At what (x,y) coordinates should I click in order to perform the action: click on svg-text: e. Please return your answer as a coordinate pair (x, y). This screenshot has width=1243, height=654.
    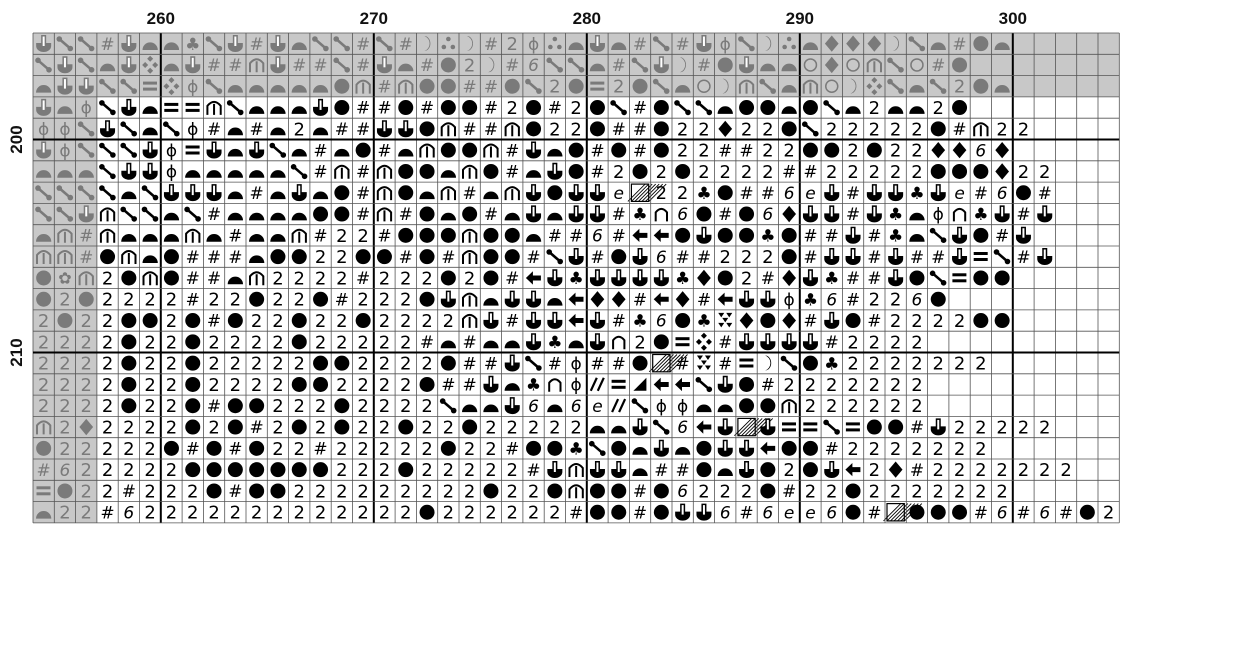
    Looking at the image, I should click on (810, 513).